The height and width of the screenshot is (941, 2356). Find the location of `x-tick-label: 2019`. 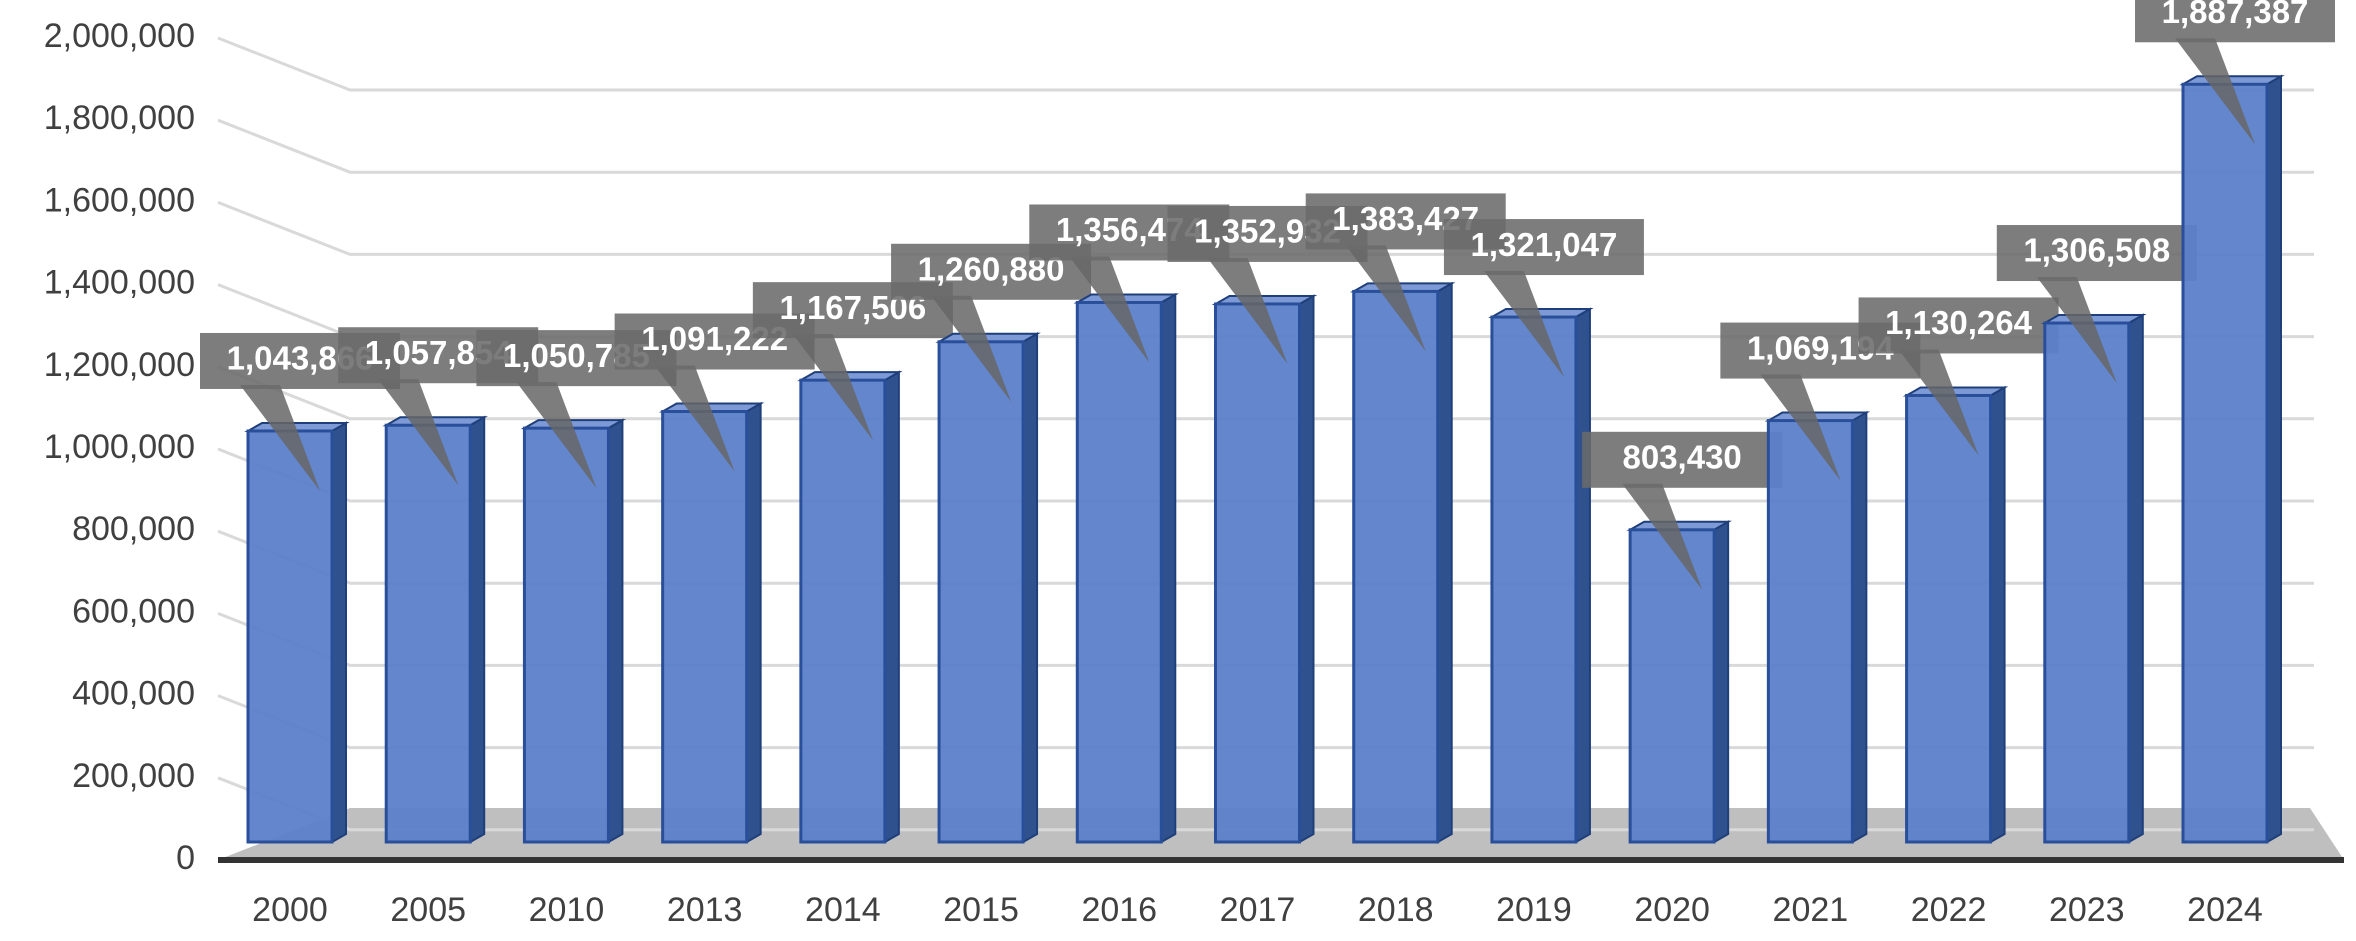

x-tick-label: 2019 is located at coordinates (1534, 910).